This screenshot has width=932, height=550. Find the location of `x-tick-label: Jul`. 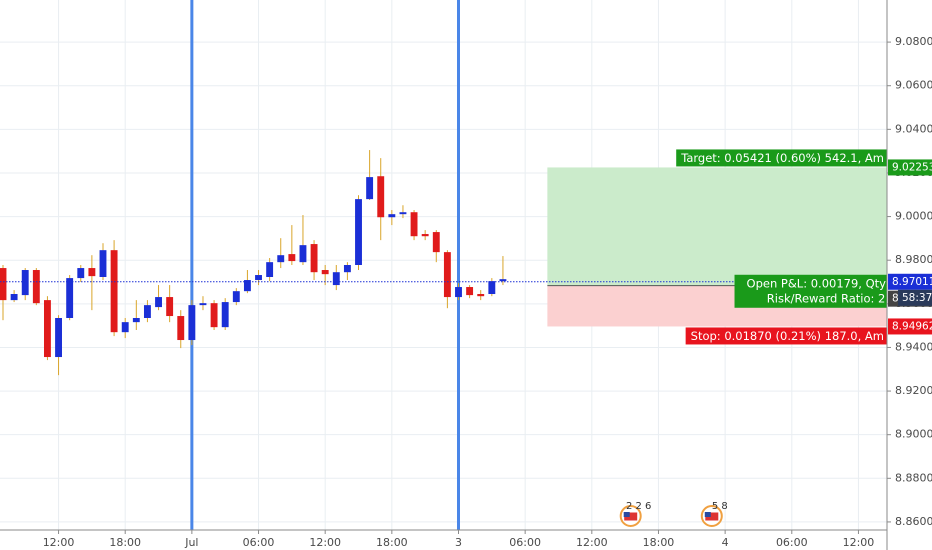

x-tick-label: Jul is located at coordinates (191, 542).